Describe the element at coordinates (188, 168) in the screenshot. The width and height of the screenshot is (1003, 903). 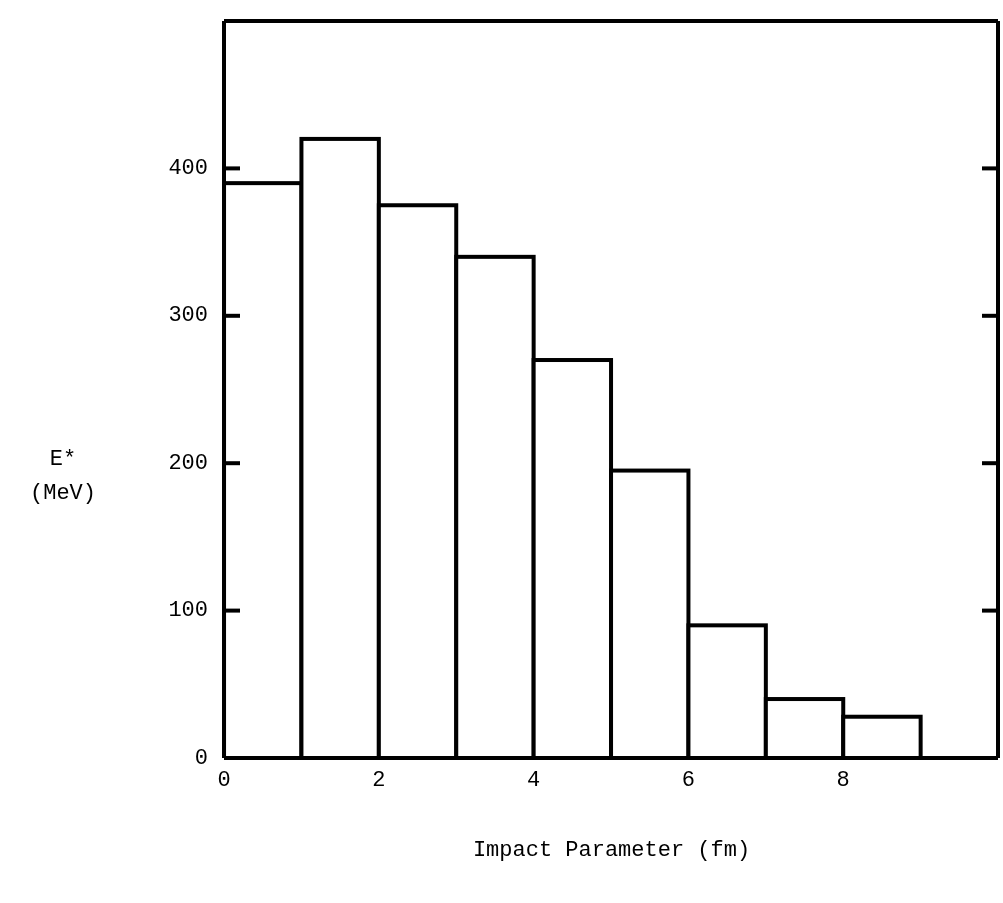
I see `y-tick-label: 400` at that location.